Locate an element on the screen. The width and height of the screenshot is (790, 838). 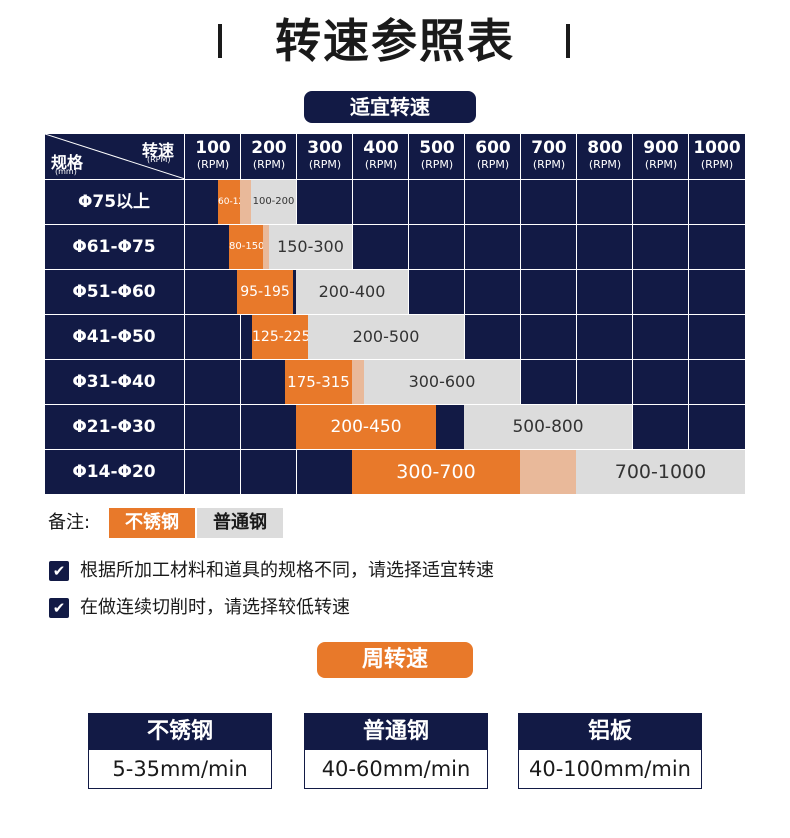
corner-speed-label: 转速 is located at coordinates (158, 150).